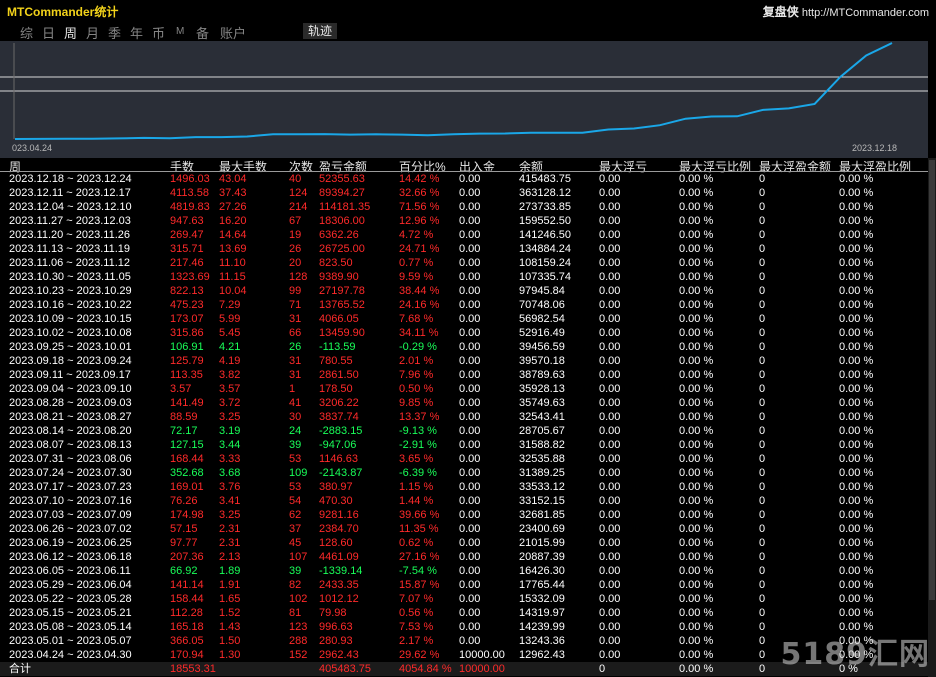 This screenshot has height=677, width=936. Describe the element at coordinates (342, 249) in the screenshot. I see `row-pnl: 26725.00` at that location.